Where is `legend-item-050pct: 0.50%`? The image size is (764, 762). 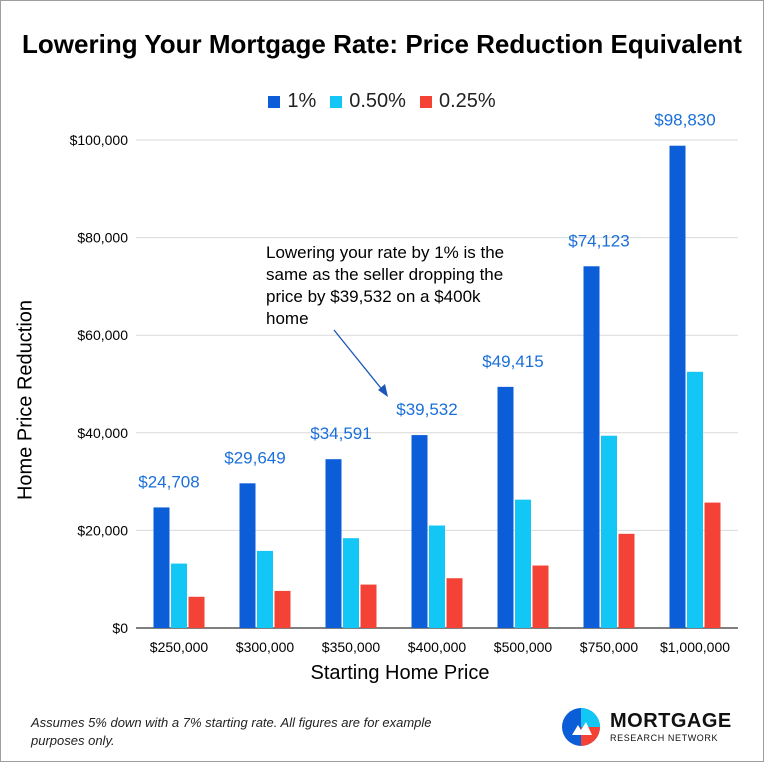 legend-item-050pct: 0.50% is located at coordinates (368, 101).